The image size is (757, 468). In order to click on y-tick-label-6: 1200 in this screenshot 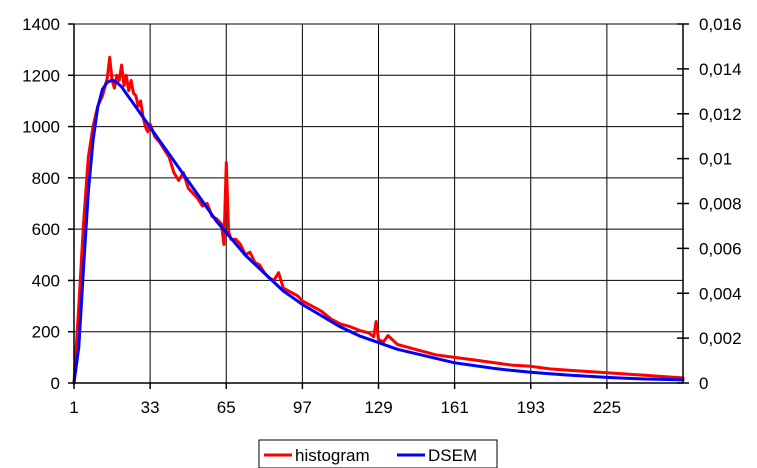, I will do `click(41, 75)`.